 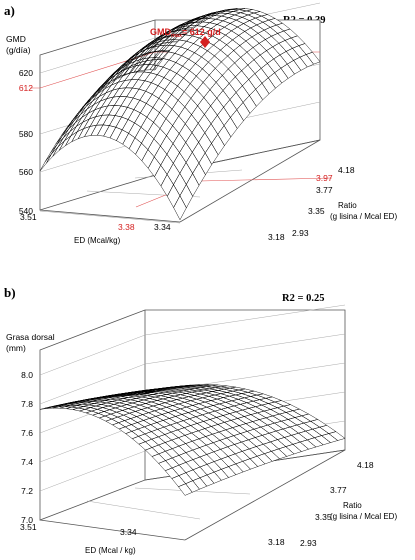 What do you see at coordinates (27, 520) in the screenshot?
I see `panel-b-ztick-7.0: 7.0` at bounding box center [27, 520].